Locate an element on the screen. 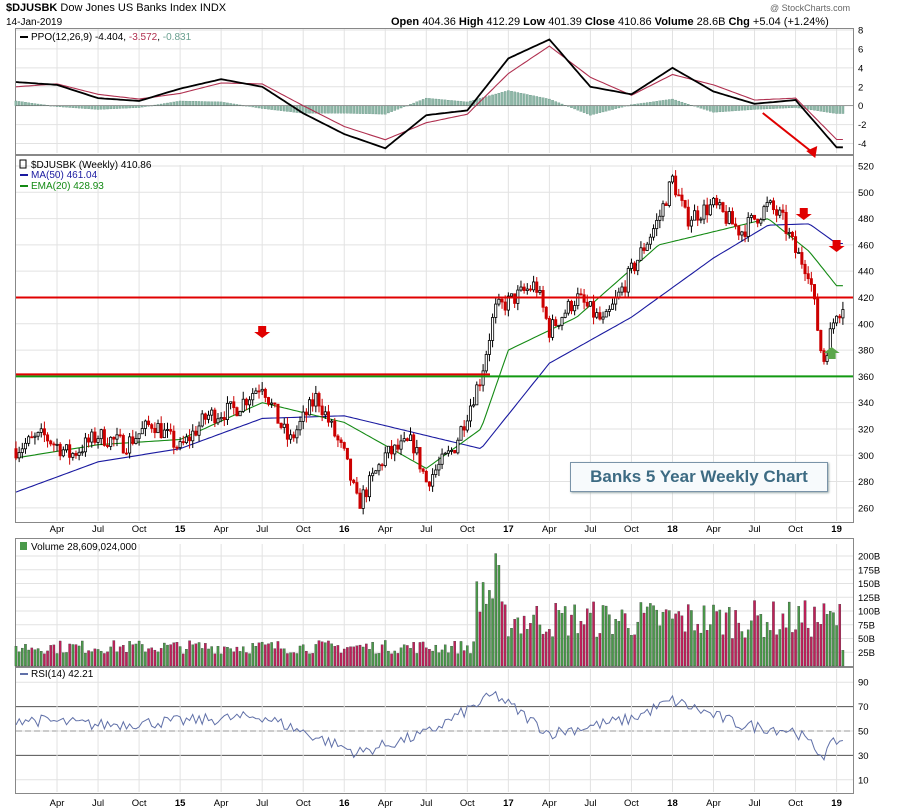 This screenshot has width=900, height=811. rsi-legend: RSI(14) 42.21 is located at coordinates (57, 674).